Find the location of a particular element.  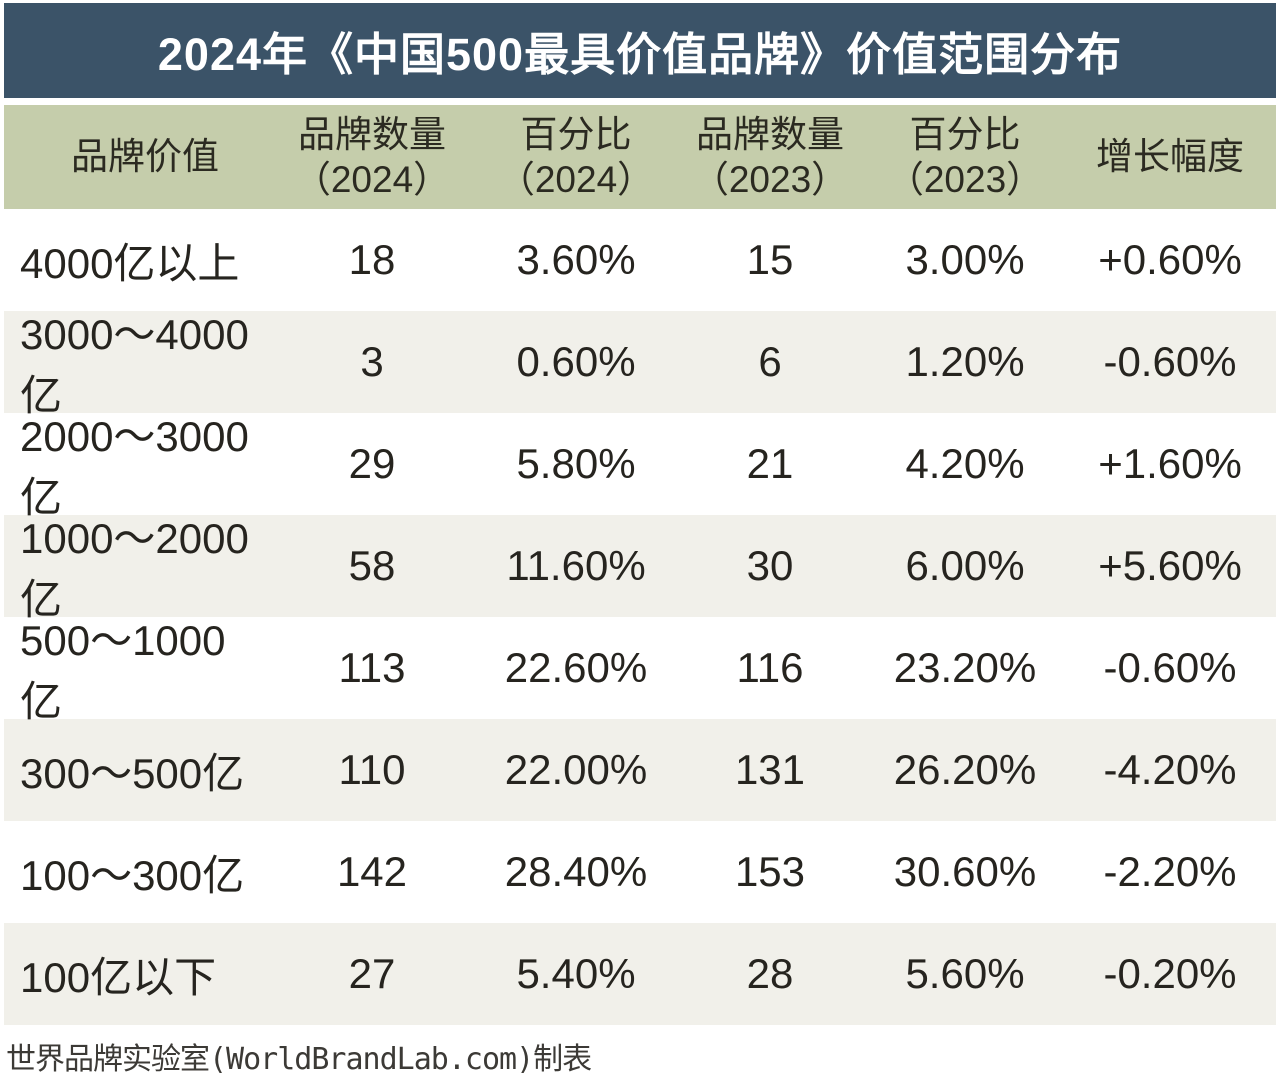

pct-2023: 4.20% is located at coordinates (965, 463).